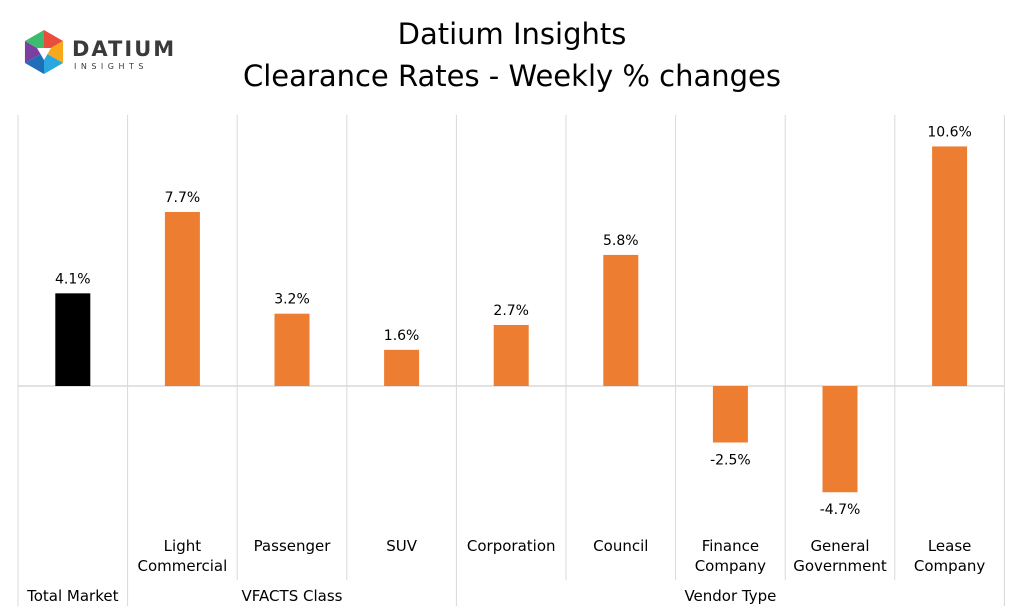  I want to click on data-label: 4.1%, so click(73, 279).